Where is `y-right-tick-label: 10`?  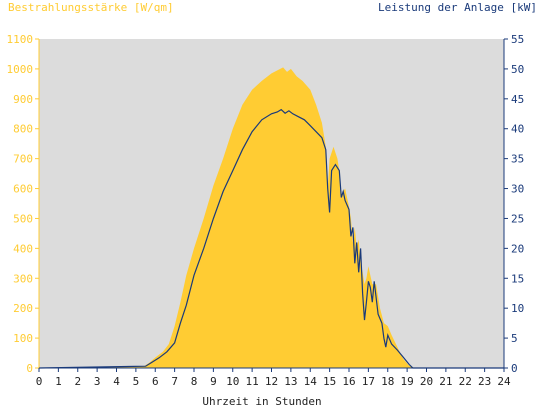
y-right-tick-label: 10 is located at coordinates (517, 308).